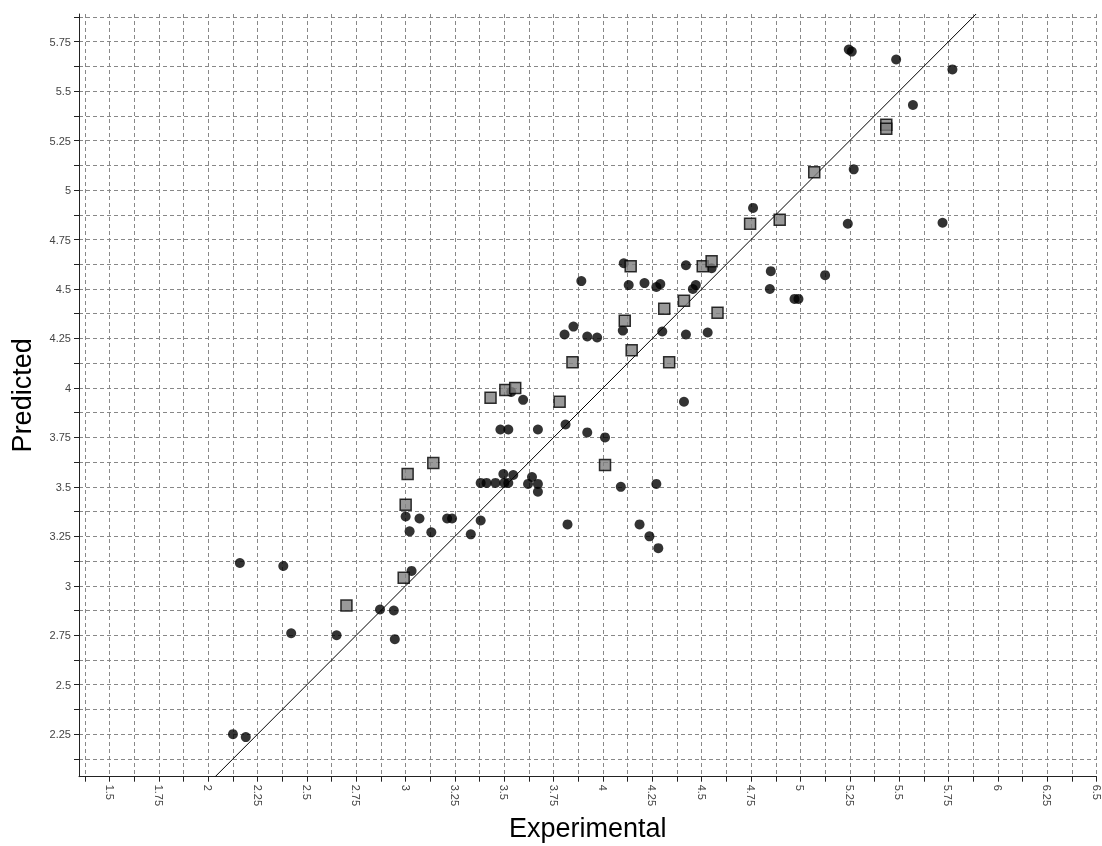 Image resolution: width=1102 pixels, height=846 pixels. What do you see at coordinates (63, 684) in the screenshot?
I see `y-tick-label: 2.5` at bounding box center [63, 684].